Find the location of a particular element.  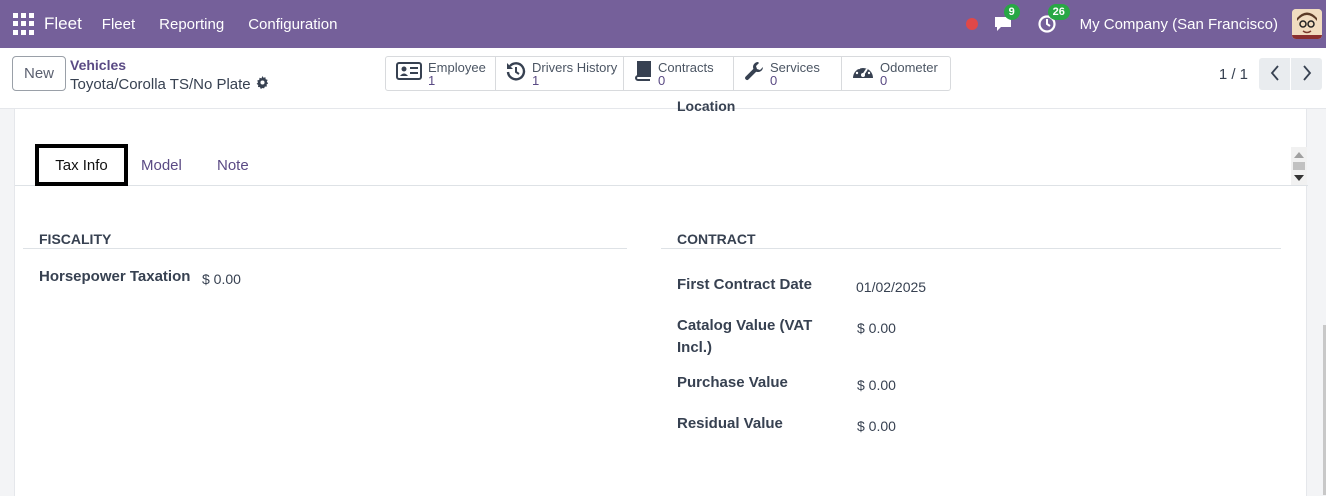

contracts-smart-button: Contracts 0 is located at coordinates (679, 73).